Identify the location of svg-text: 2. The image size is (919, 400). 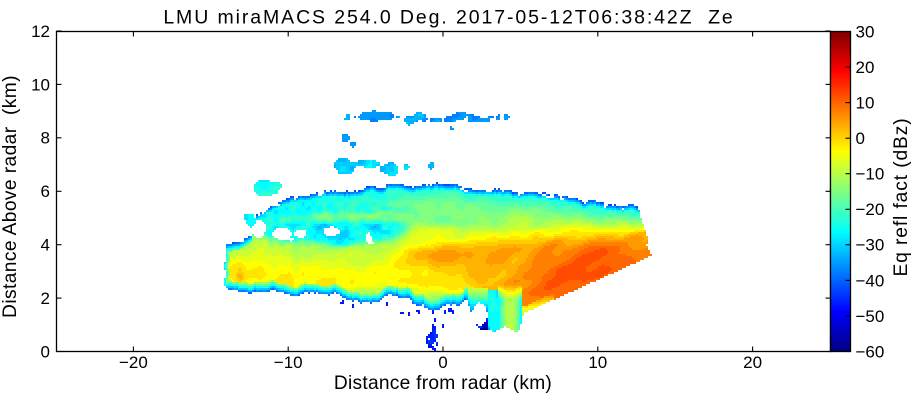
(45, 298).